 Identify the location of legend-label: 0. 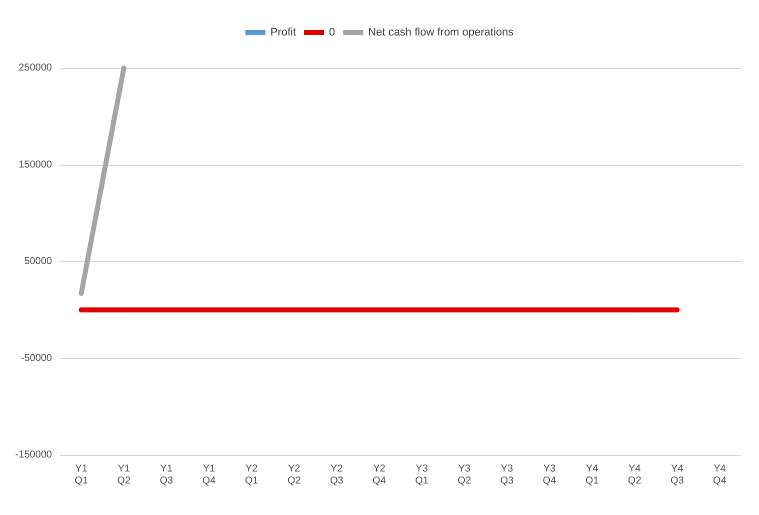
(332, 32).